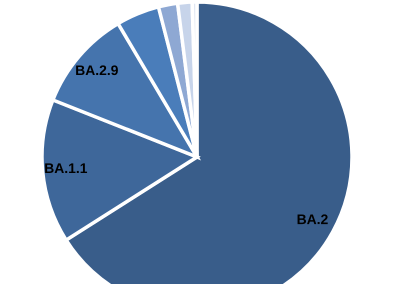  Describe the element at coordinates (97, 70) in the screenshot. I see `slice-label: BA.2.9` at that location.